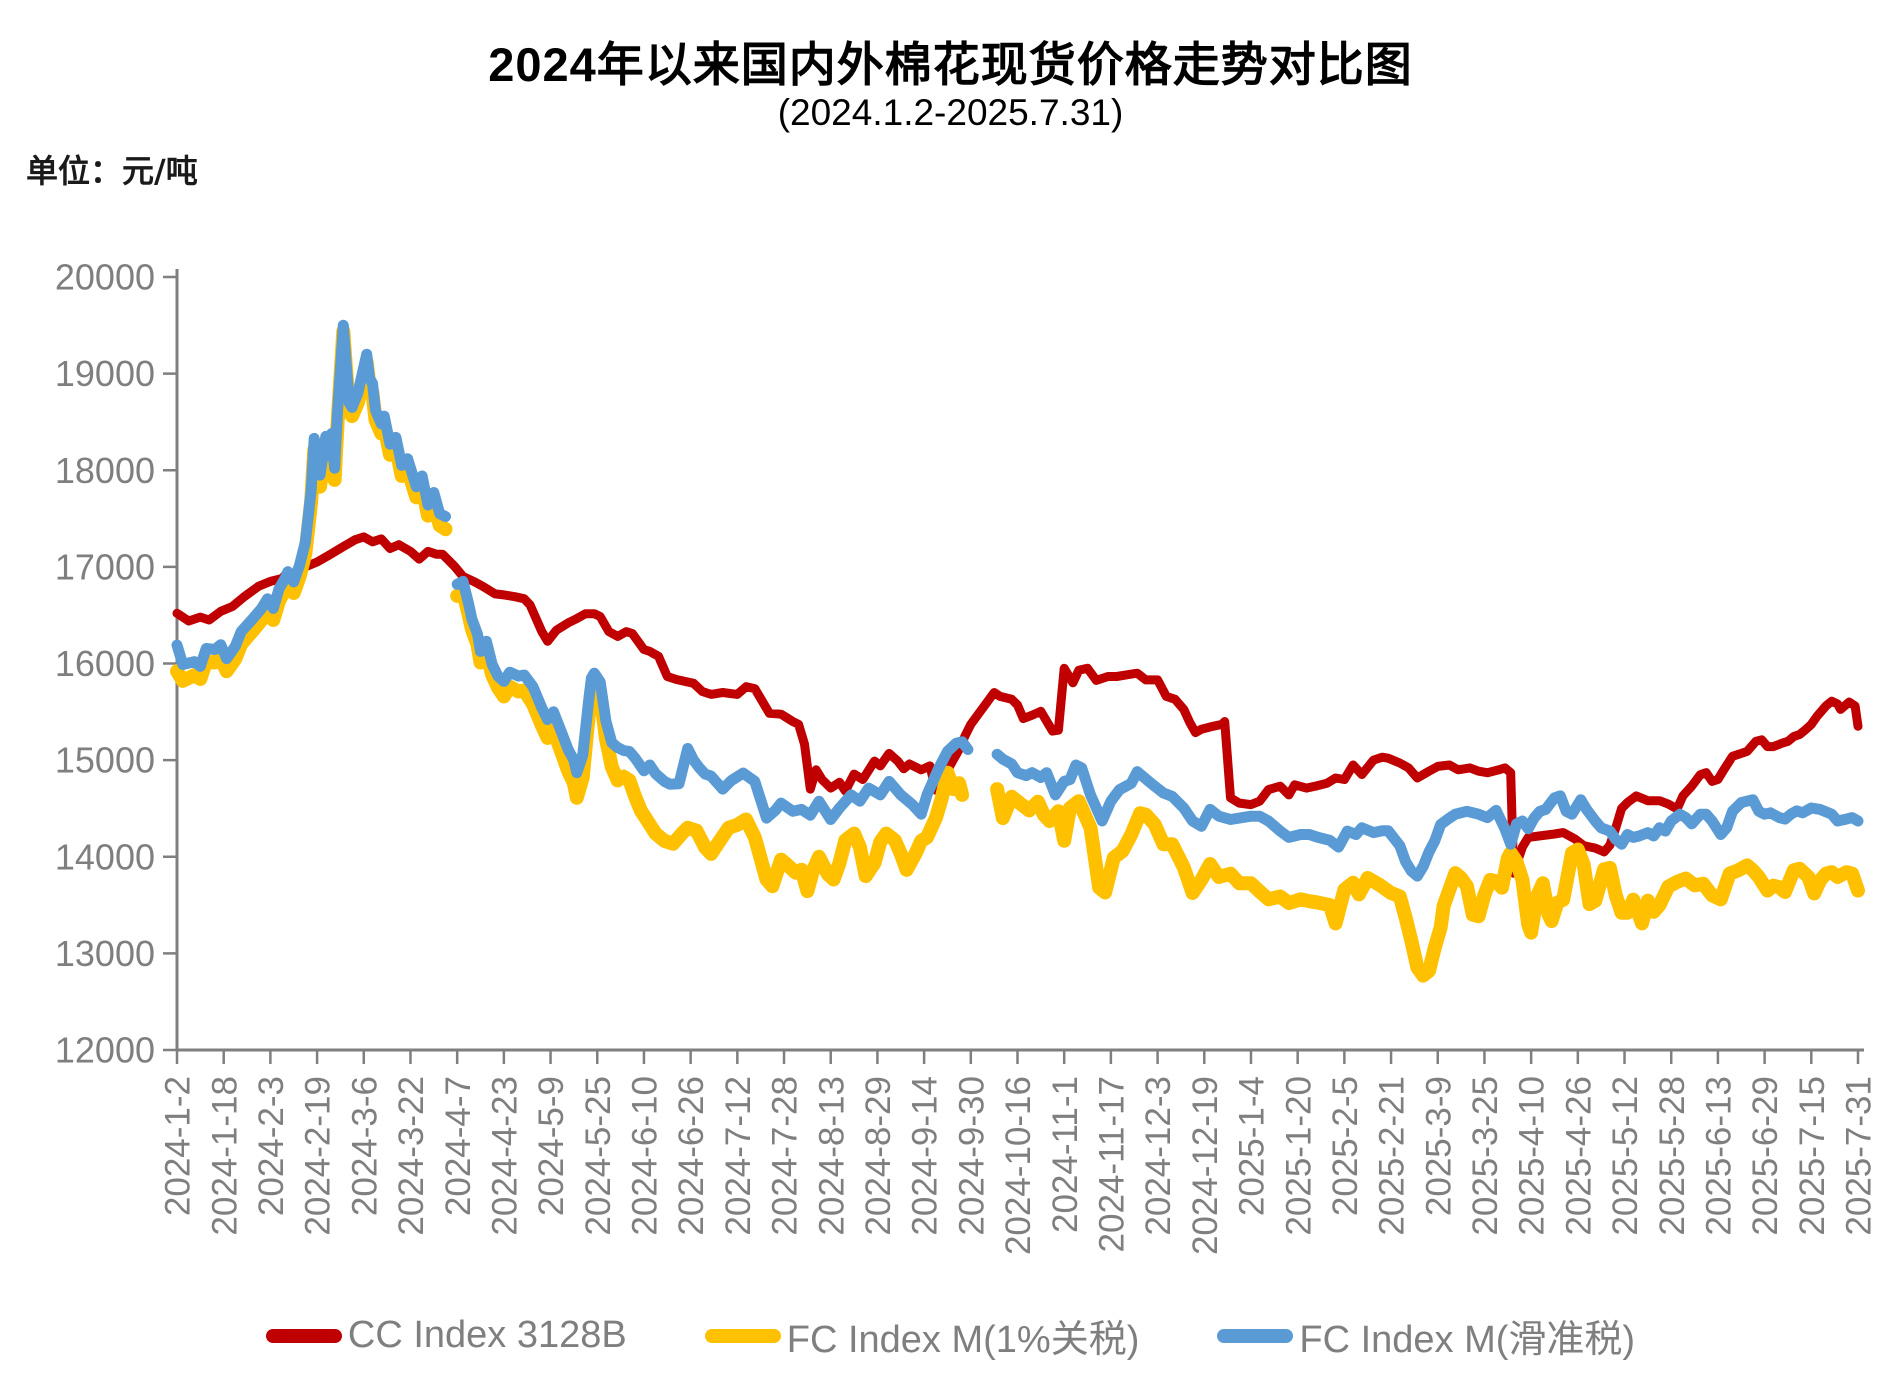 This screenshot has width=1901, height=1398. Describe the element at coordinates (925, 1156) in the screenshot. I see `x-tick-label: 2024-9-14` at that location.